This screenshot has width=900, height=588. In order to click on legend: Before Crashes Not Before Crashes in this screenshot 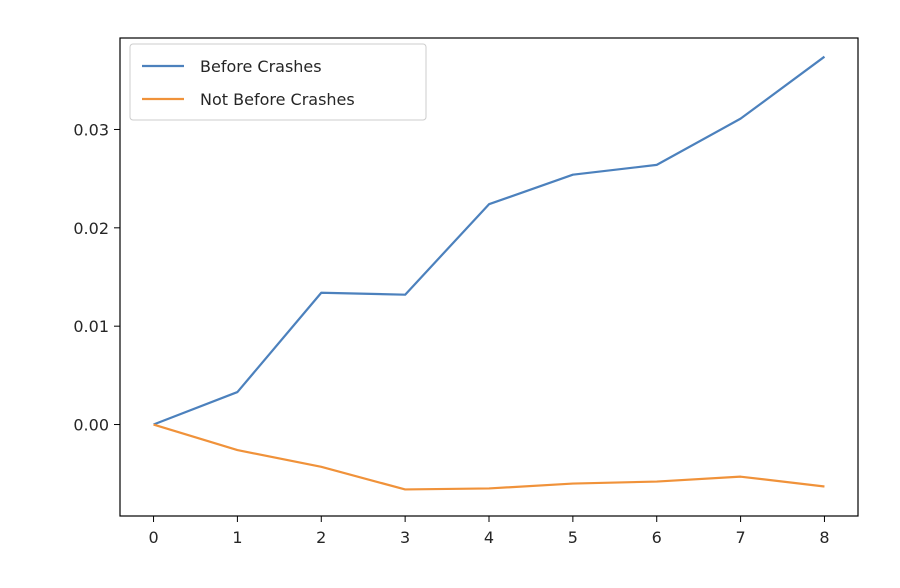, I will do `click(278, 82)`.